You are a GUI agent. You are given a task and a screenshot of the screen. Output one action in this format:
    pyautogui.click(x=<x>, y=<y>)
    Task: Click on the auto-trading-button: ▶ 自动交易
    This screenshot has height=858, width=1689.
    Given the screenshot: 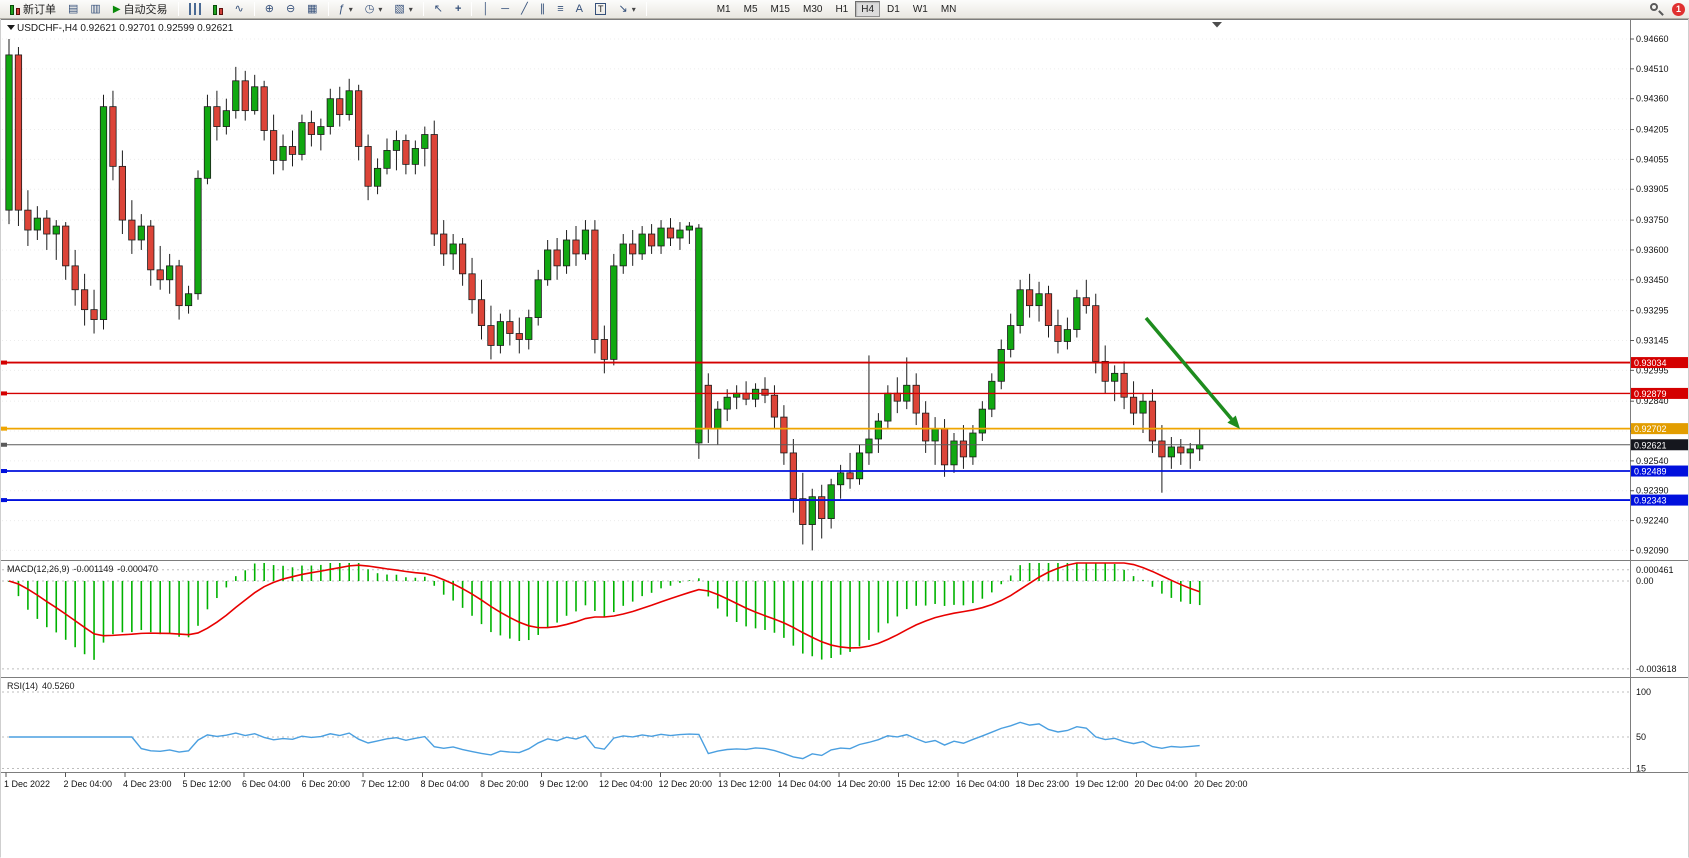 What is the action you would take?
    pyautogui.click(x=140, y=9)
    